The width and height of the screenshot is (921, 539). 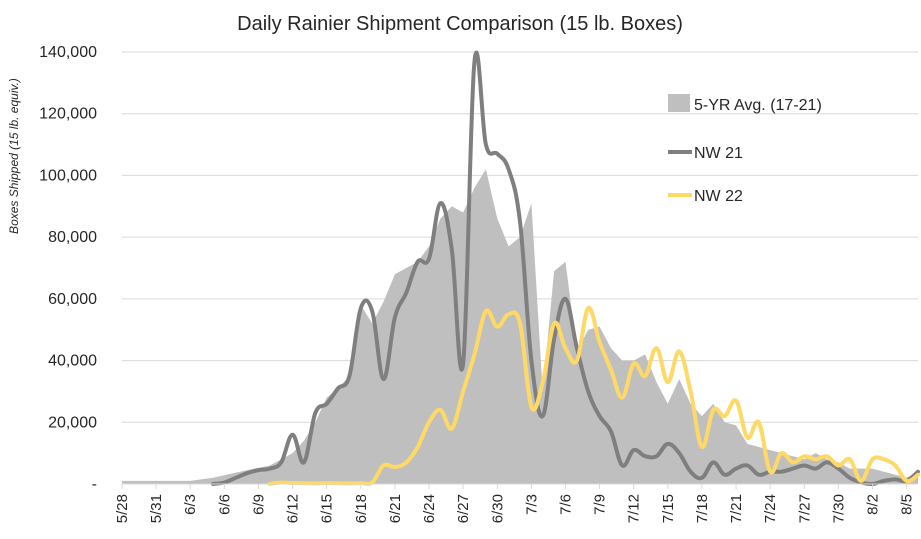 What do you see at coordinates (531, 504) in the screenshot?
I see `x-tick-label: 7/3` at bounding box center [531, 504].